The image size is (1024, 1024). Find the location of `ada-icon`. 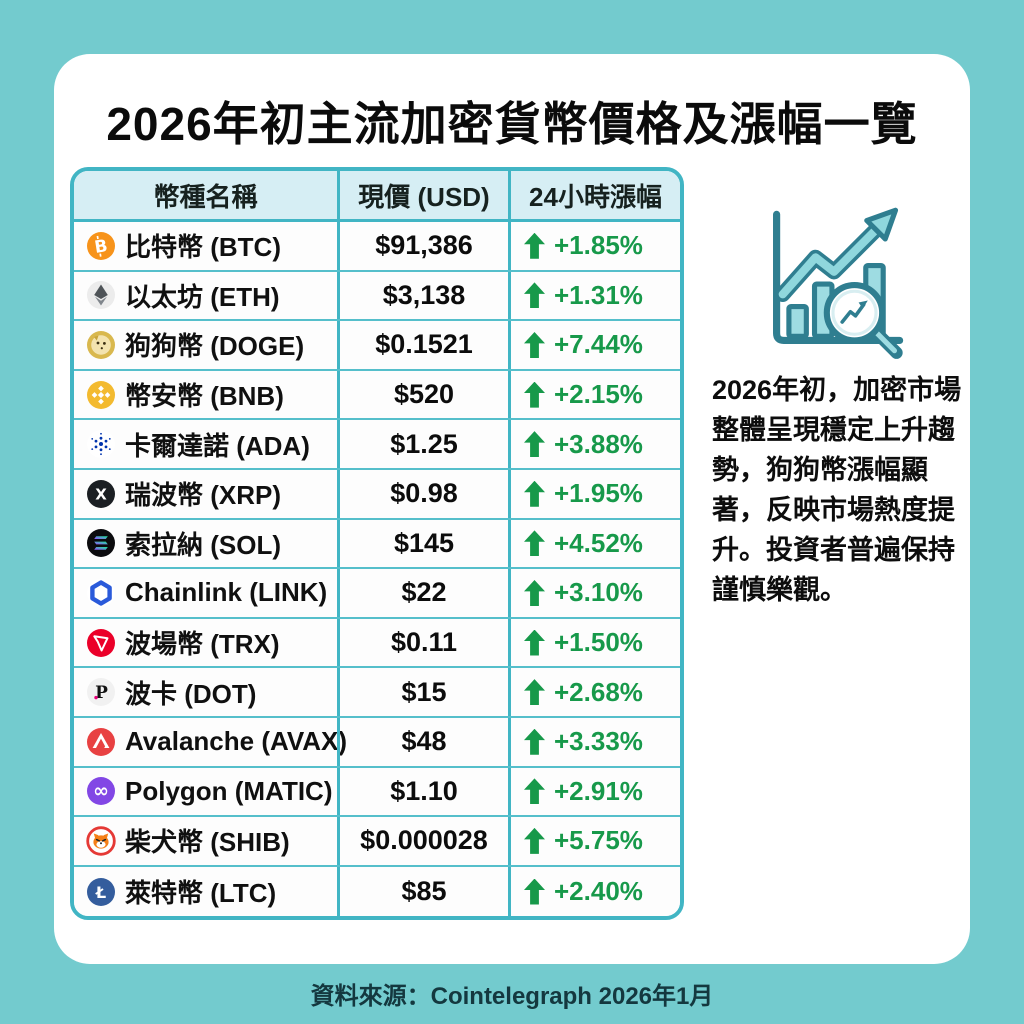

ada-icon is located at coordinates (101, 444).